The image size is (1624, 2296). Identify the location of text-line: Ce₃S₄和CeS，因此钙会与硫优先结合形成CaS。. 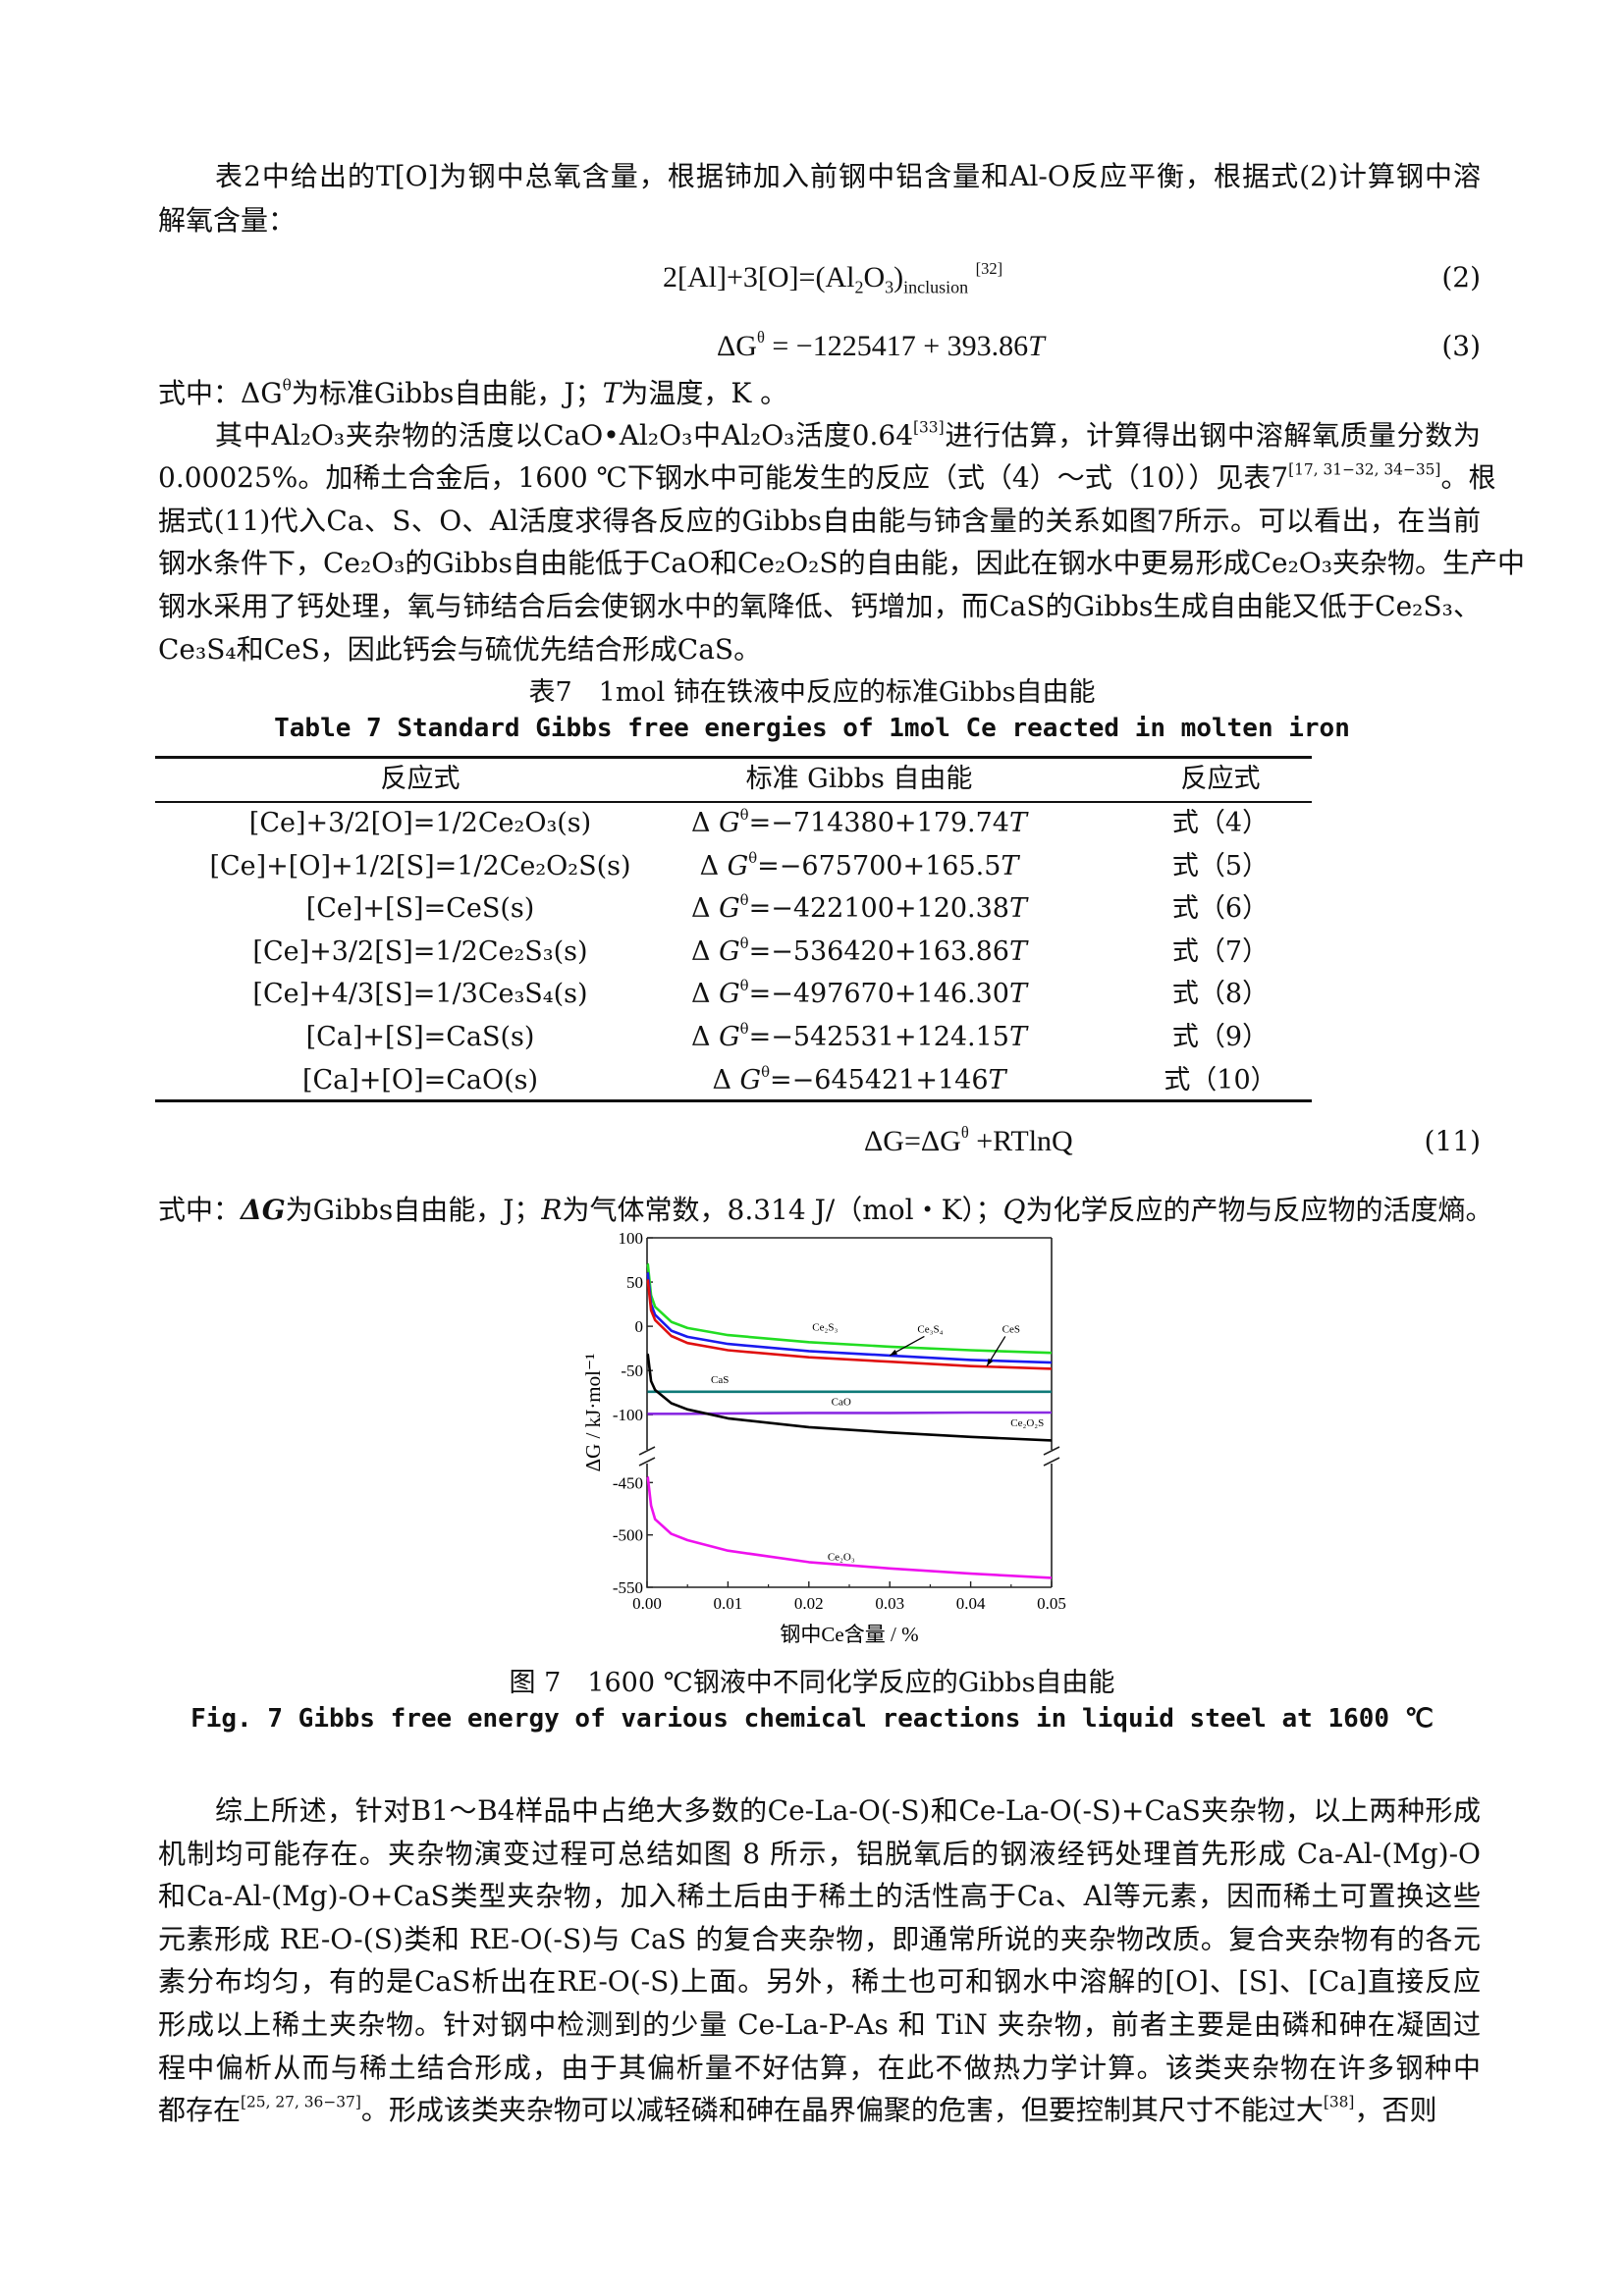
(819, 649).